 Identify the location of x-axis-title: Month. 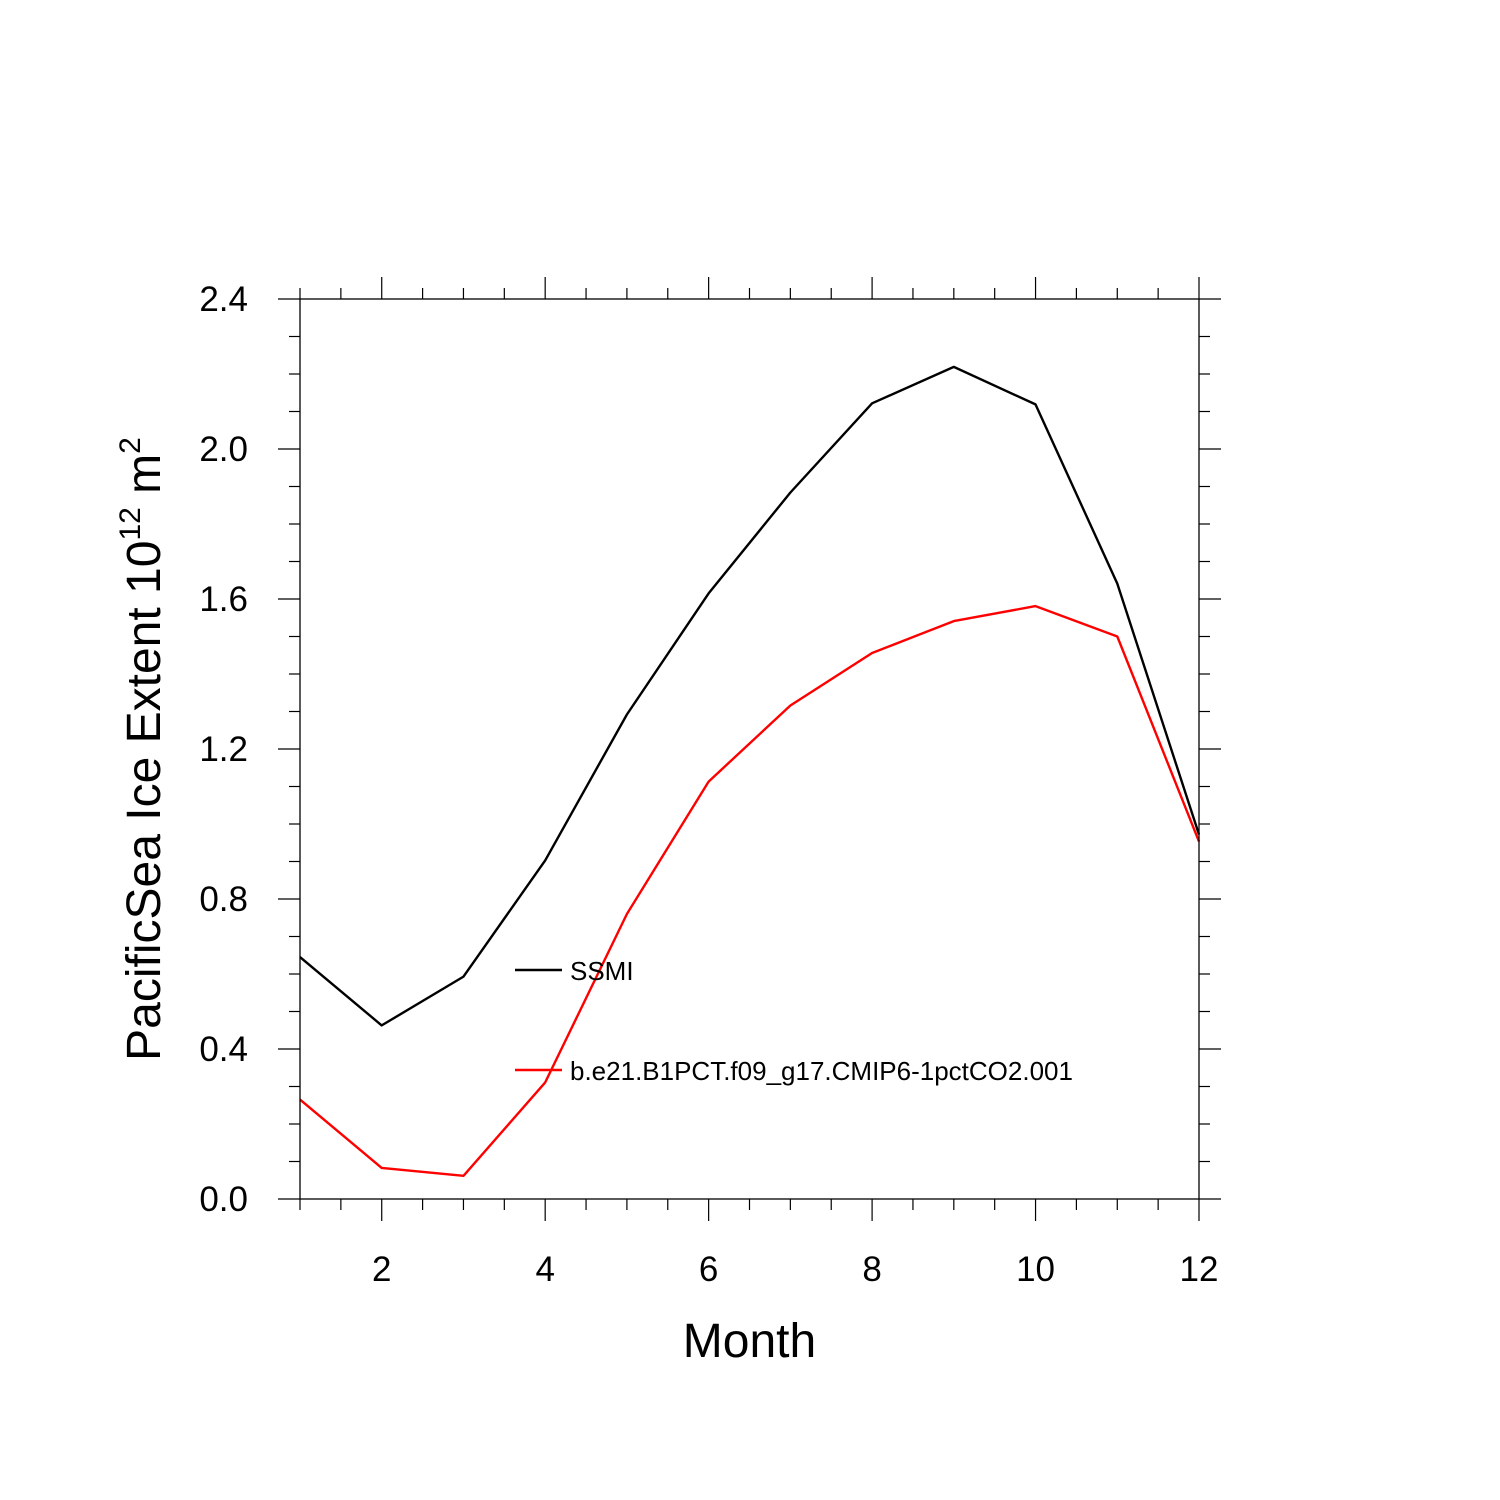
(749, 1341).